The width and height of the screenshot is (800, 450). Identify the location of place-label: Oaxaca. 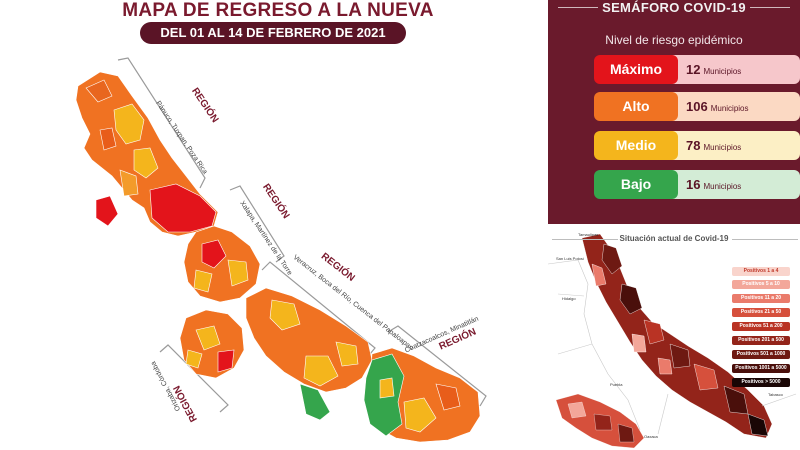
(651, 436).